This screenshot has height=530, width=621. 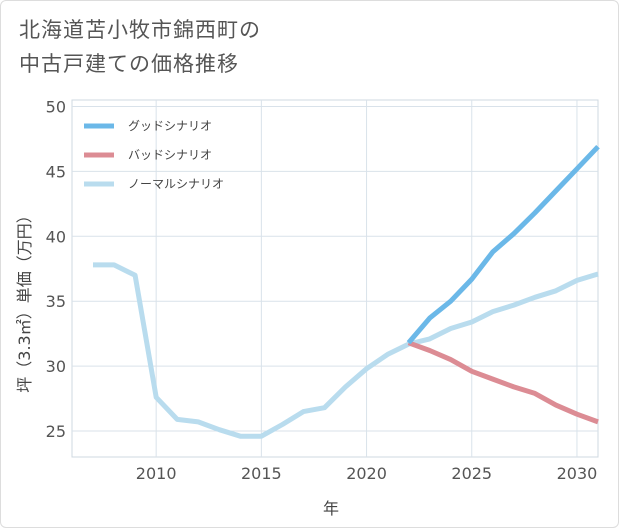 I want to click on y-tick-labels: 25 30 35 40 45 50, so click(x=56, y=269).